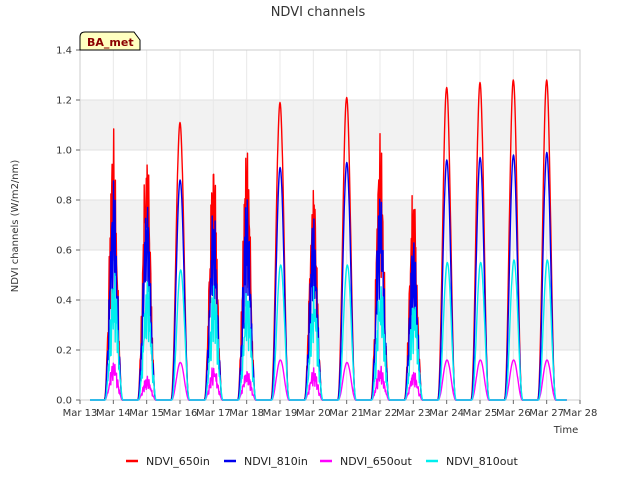 The width and height of the screenshot is (640, 480). I want to click on x-tick-label: Mar 18, so click(246, 413).